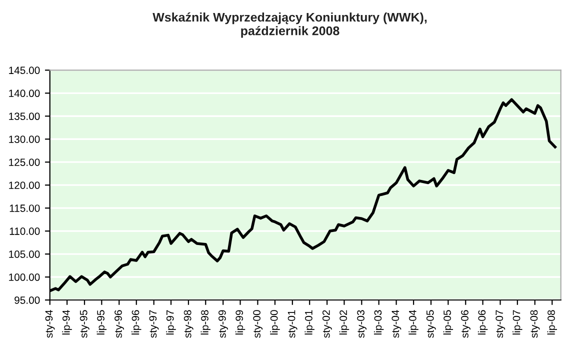  Describe the element at coordinates (293, 324) in the screenshot. I see `x-tick-label: sty-01` at that location.